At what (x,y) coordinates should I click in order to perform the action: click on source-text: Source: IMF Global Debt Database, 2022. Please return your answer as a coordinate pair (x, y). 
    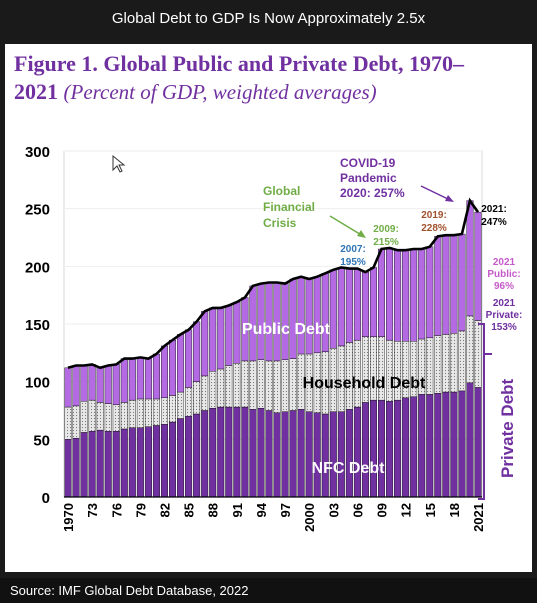
    Looking at the image, I should click on (129, 590).